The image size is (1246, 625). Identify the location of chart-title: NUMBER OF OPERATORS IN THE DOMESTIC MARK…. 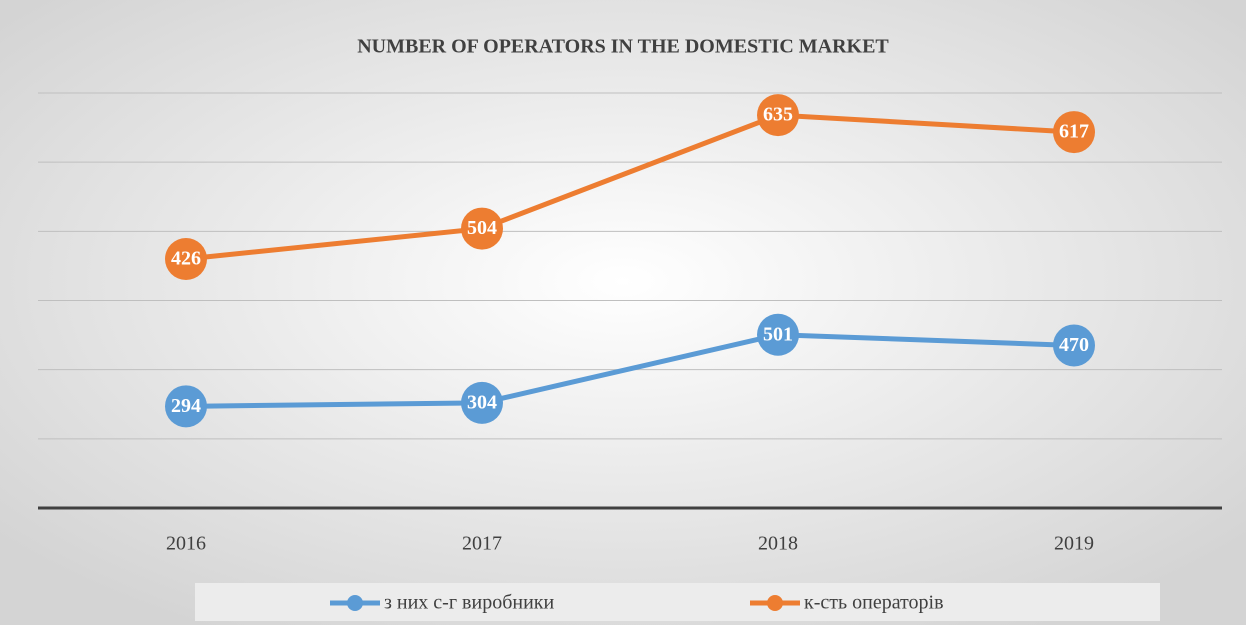
(623, 47).